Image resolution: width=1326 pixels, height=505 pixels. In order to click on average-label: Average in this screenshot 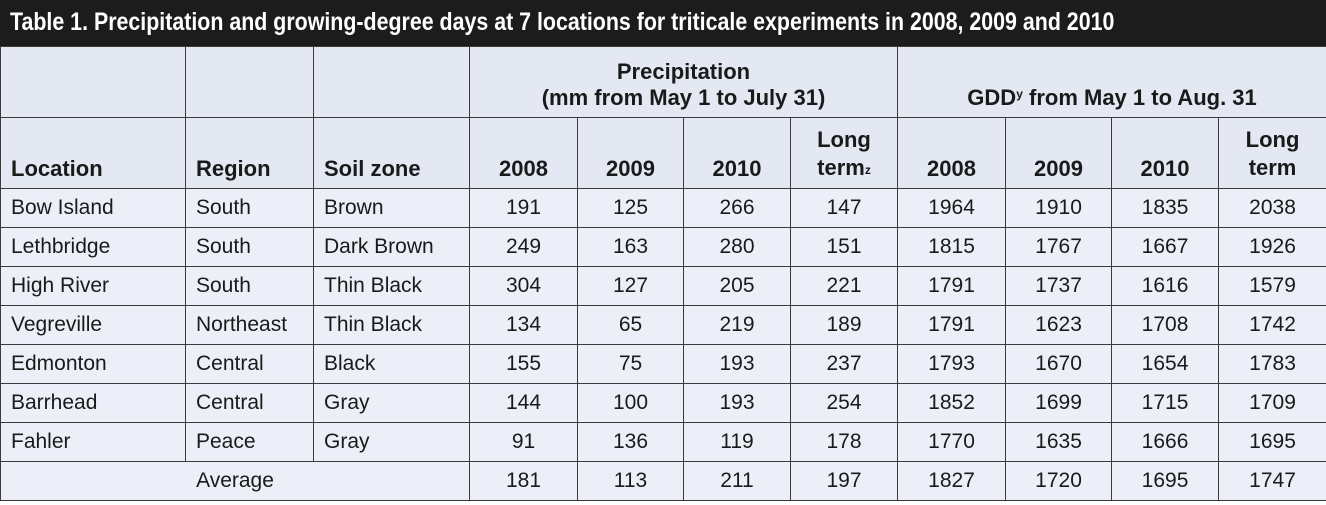, I will do `click(235, 481)`.